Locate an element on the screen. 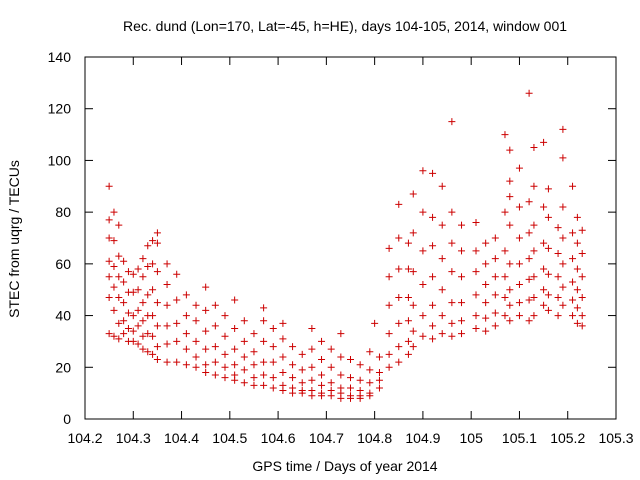 This screenshot has width=640, height=480. x-tick-label: 104.7 is located at coordinates (326, 438).